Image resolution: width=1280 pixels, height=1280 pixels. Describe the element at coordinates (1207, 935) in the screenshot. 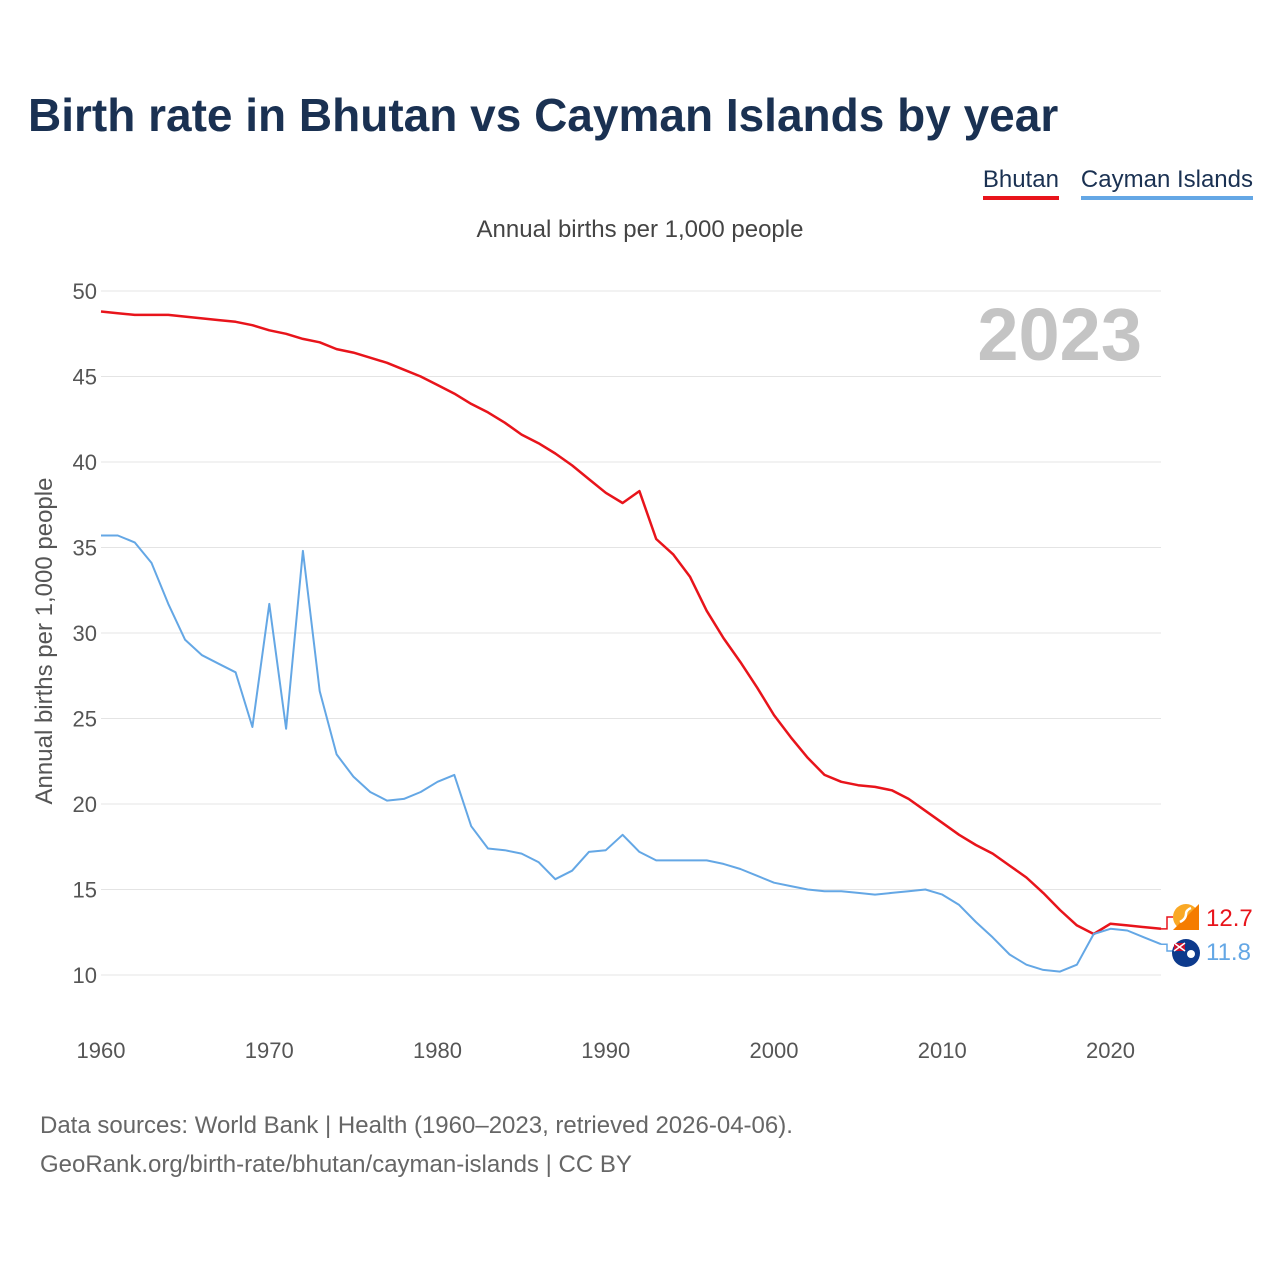

I see `end-labels: 12.7 11.8` at that location.